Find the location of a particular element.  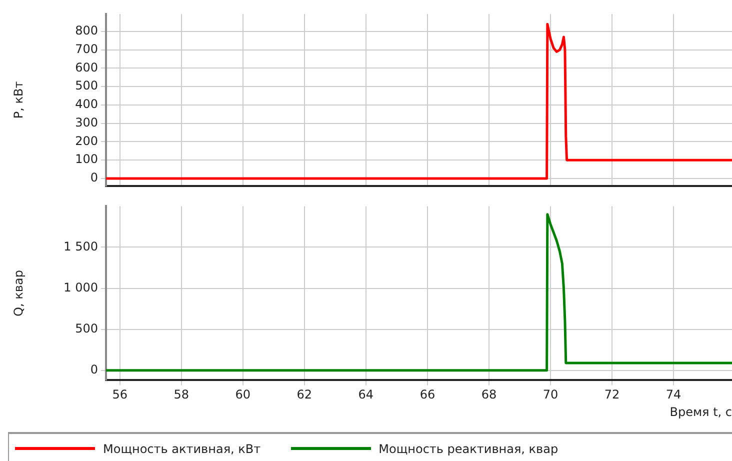

x-axis-title: Время t, с is located at coordinates (701, 411).